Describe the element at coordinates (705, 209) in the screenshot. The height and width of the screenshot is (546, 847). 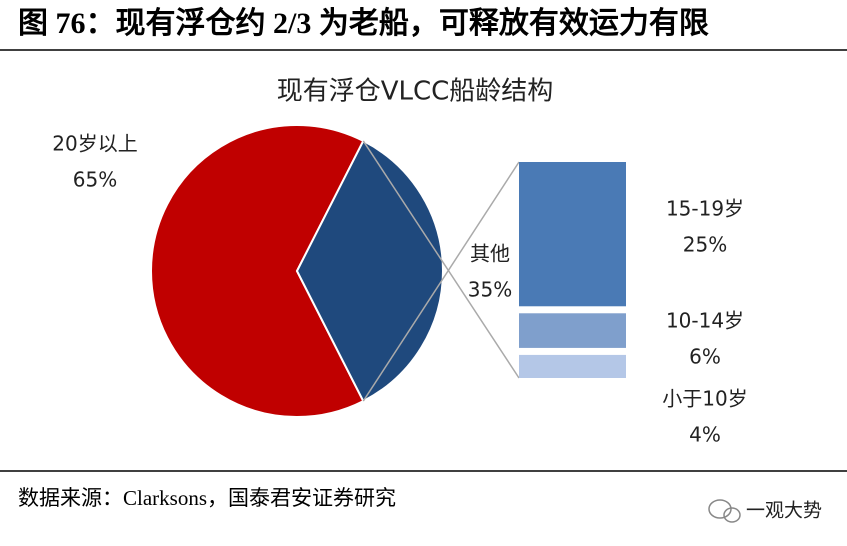
I see `breakdown-label: 15-19岁` at that location.